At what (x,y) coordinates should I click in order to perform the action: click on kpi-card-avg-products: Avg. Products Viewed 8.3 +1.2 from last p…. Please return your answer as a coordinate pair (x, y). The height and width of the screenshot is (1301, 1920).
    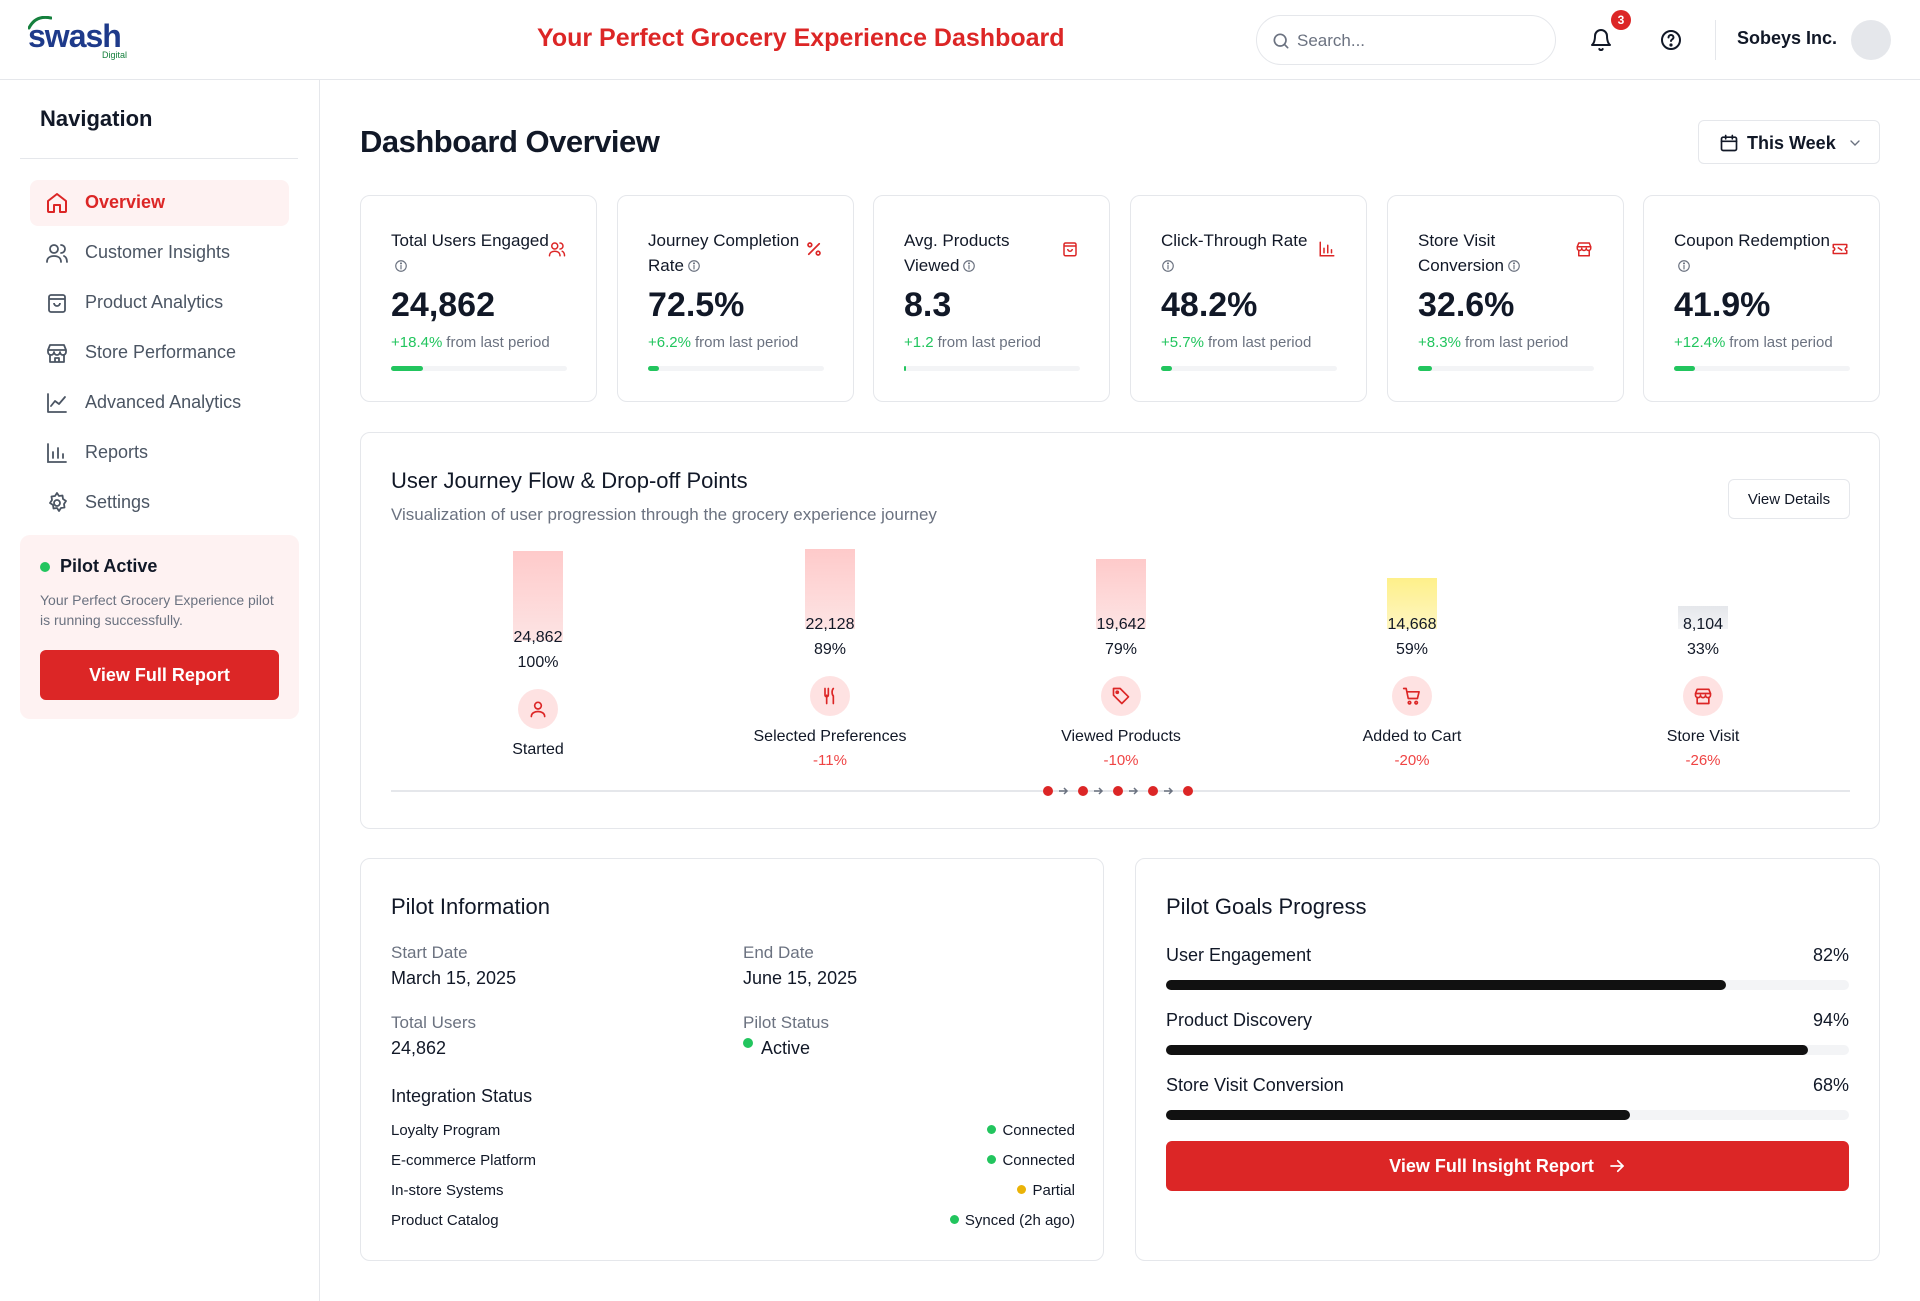
    Looking at the image, I should click on (991, 298).